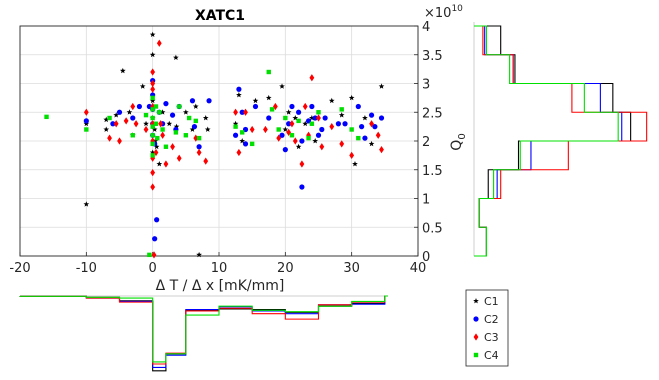 The height and width of the screenshot is (380, 659). What do you see at coordinates (426, 200) in the screenshot?
I see `y-tick-label: 1` at bounding box center [426, 200].